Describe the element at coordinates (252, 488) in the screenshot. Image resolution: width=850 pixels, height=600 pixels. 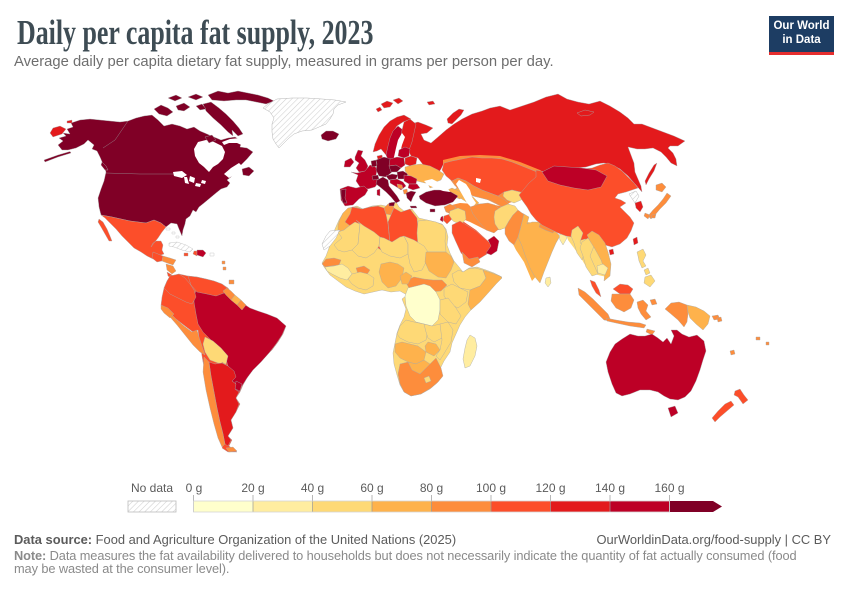
I see `svg-text: 20 g` at that location.